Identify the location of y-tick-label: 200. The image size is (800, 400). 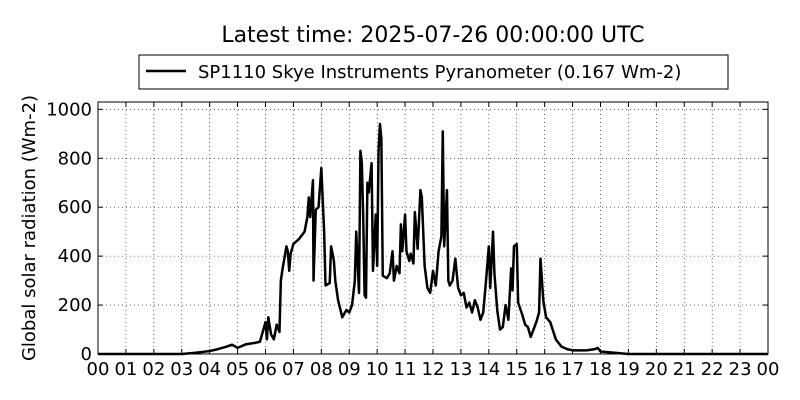
(75, 305).